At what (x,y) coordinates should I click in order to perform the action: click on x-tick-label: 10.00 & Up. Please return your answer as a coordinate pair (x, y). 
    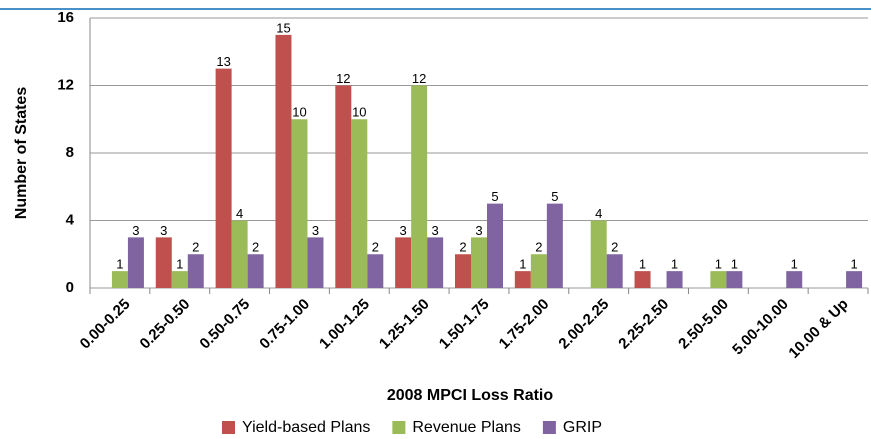
    Looking at the image, I should click on (818, 329).